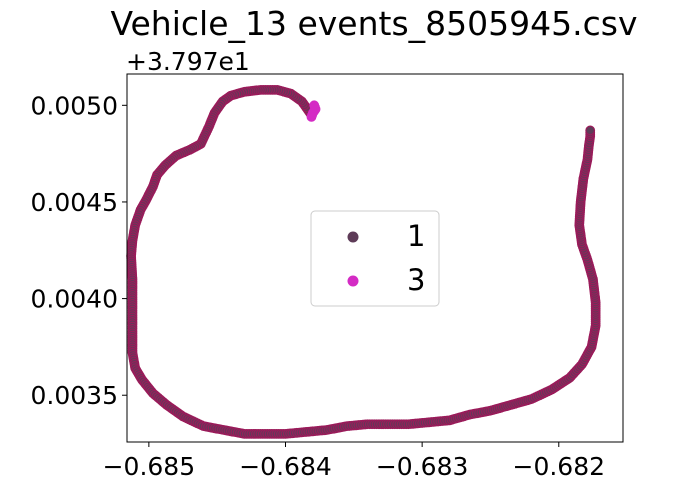 This screenshot has width=677, height=492. I want to click on y-tick-label: 0.0050, so click(74, 105).